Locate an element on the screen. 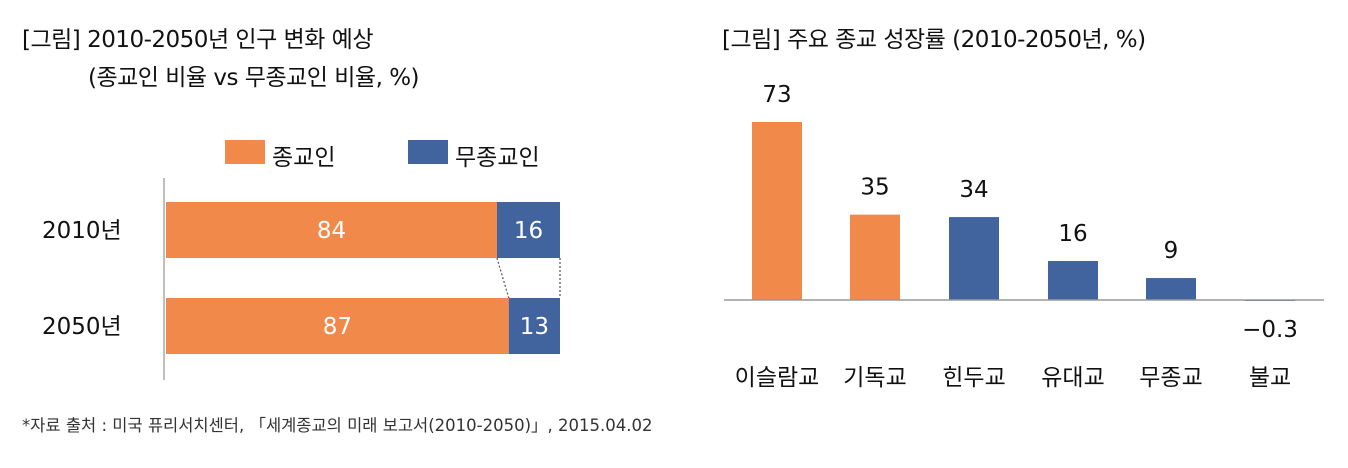 The width and height of the screenshot is (1348, 468). left-chart-subtitle: (종교인 비율 vs 무종교인 비율, %) is located at coordinates (254, 78).